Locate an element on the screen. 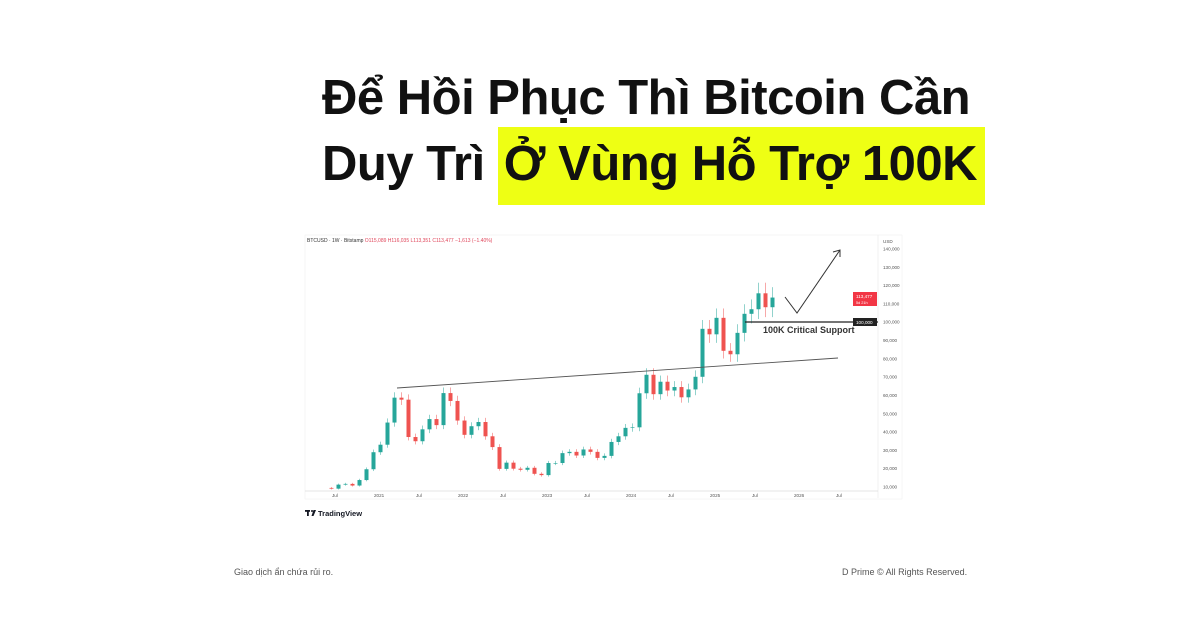 Image resolution: width=1200 pixels, height=628 pixels. y-tick-label: 90,000 is located at coordinates (890, 340).